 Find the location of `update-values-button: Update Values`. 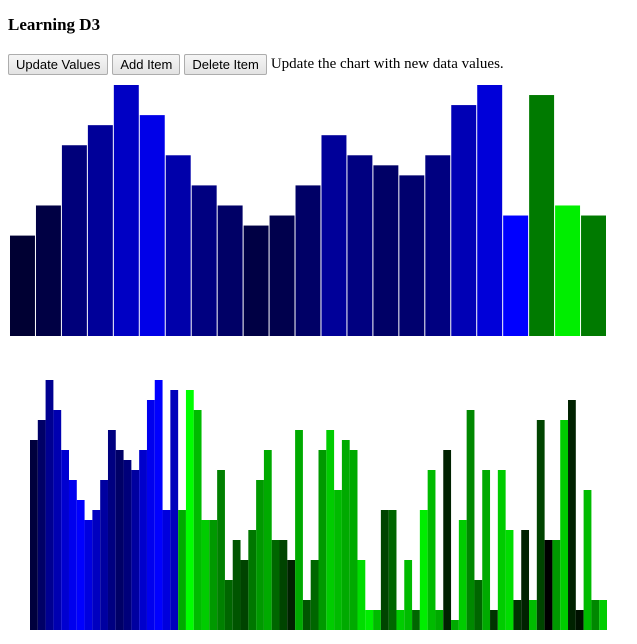

update-values-button: Update Values is located at coordinates (58, 64).